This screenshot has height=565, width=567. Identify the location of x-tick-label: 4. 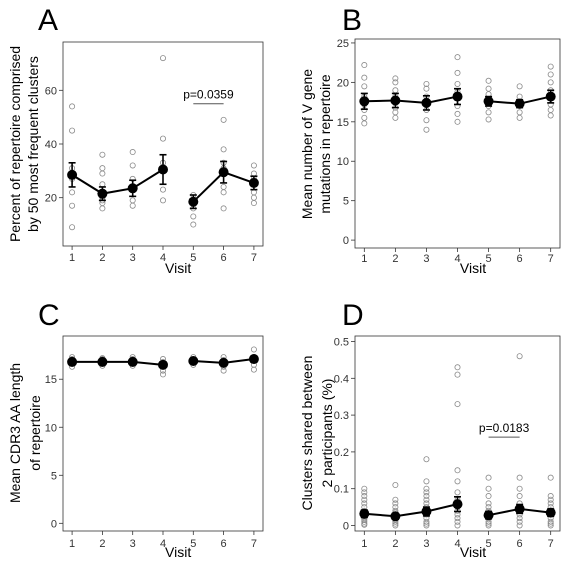
(457, 544).